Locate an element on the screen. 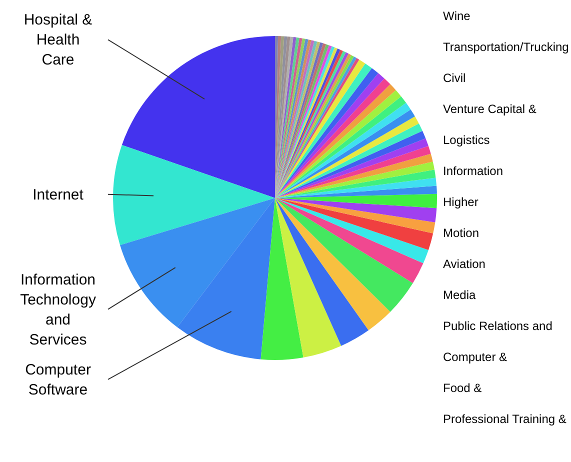  slice-label: Hospital & Health Care is located at coordinates (58, 40).